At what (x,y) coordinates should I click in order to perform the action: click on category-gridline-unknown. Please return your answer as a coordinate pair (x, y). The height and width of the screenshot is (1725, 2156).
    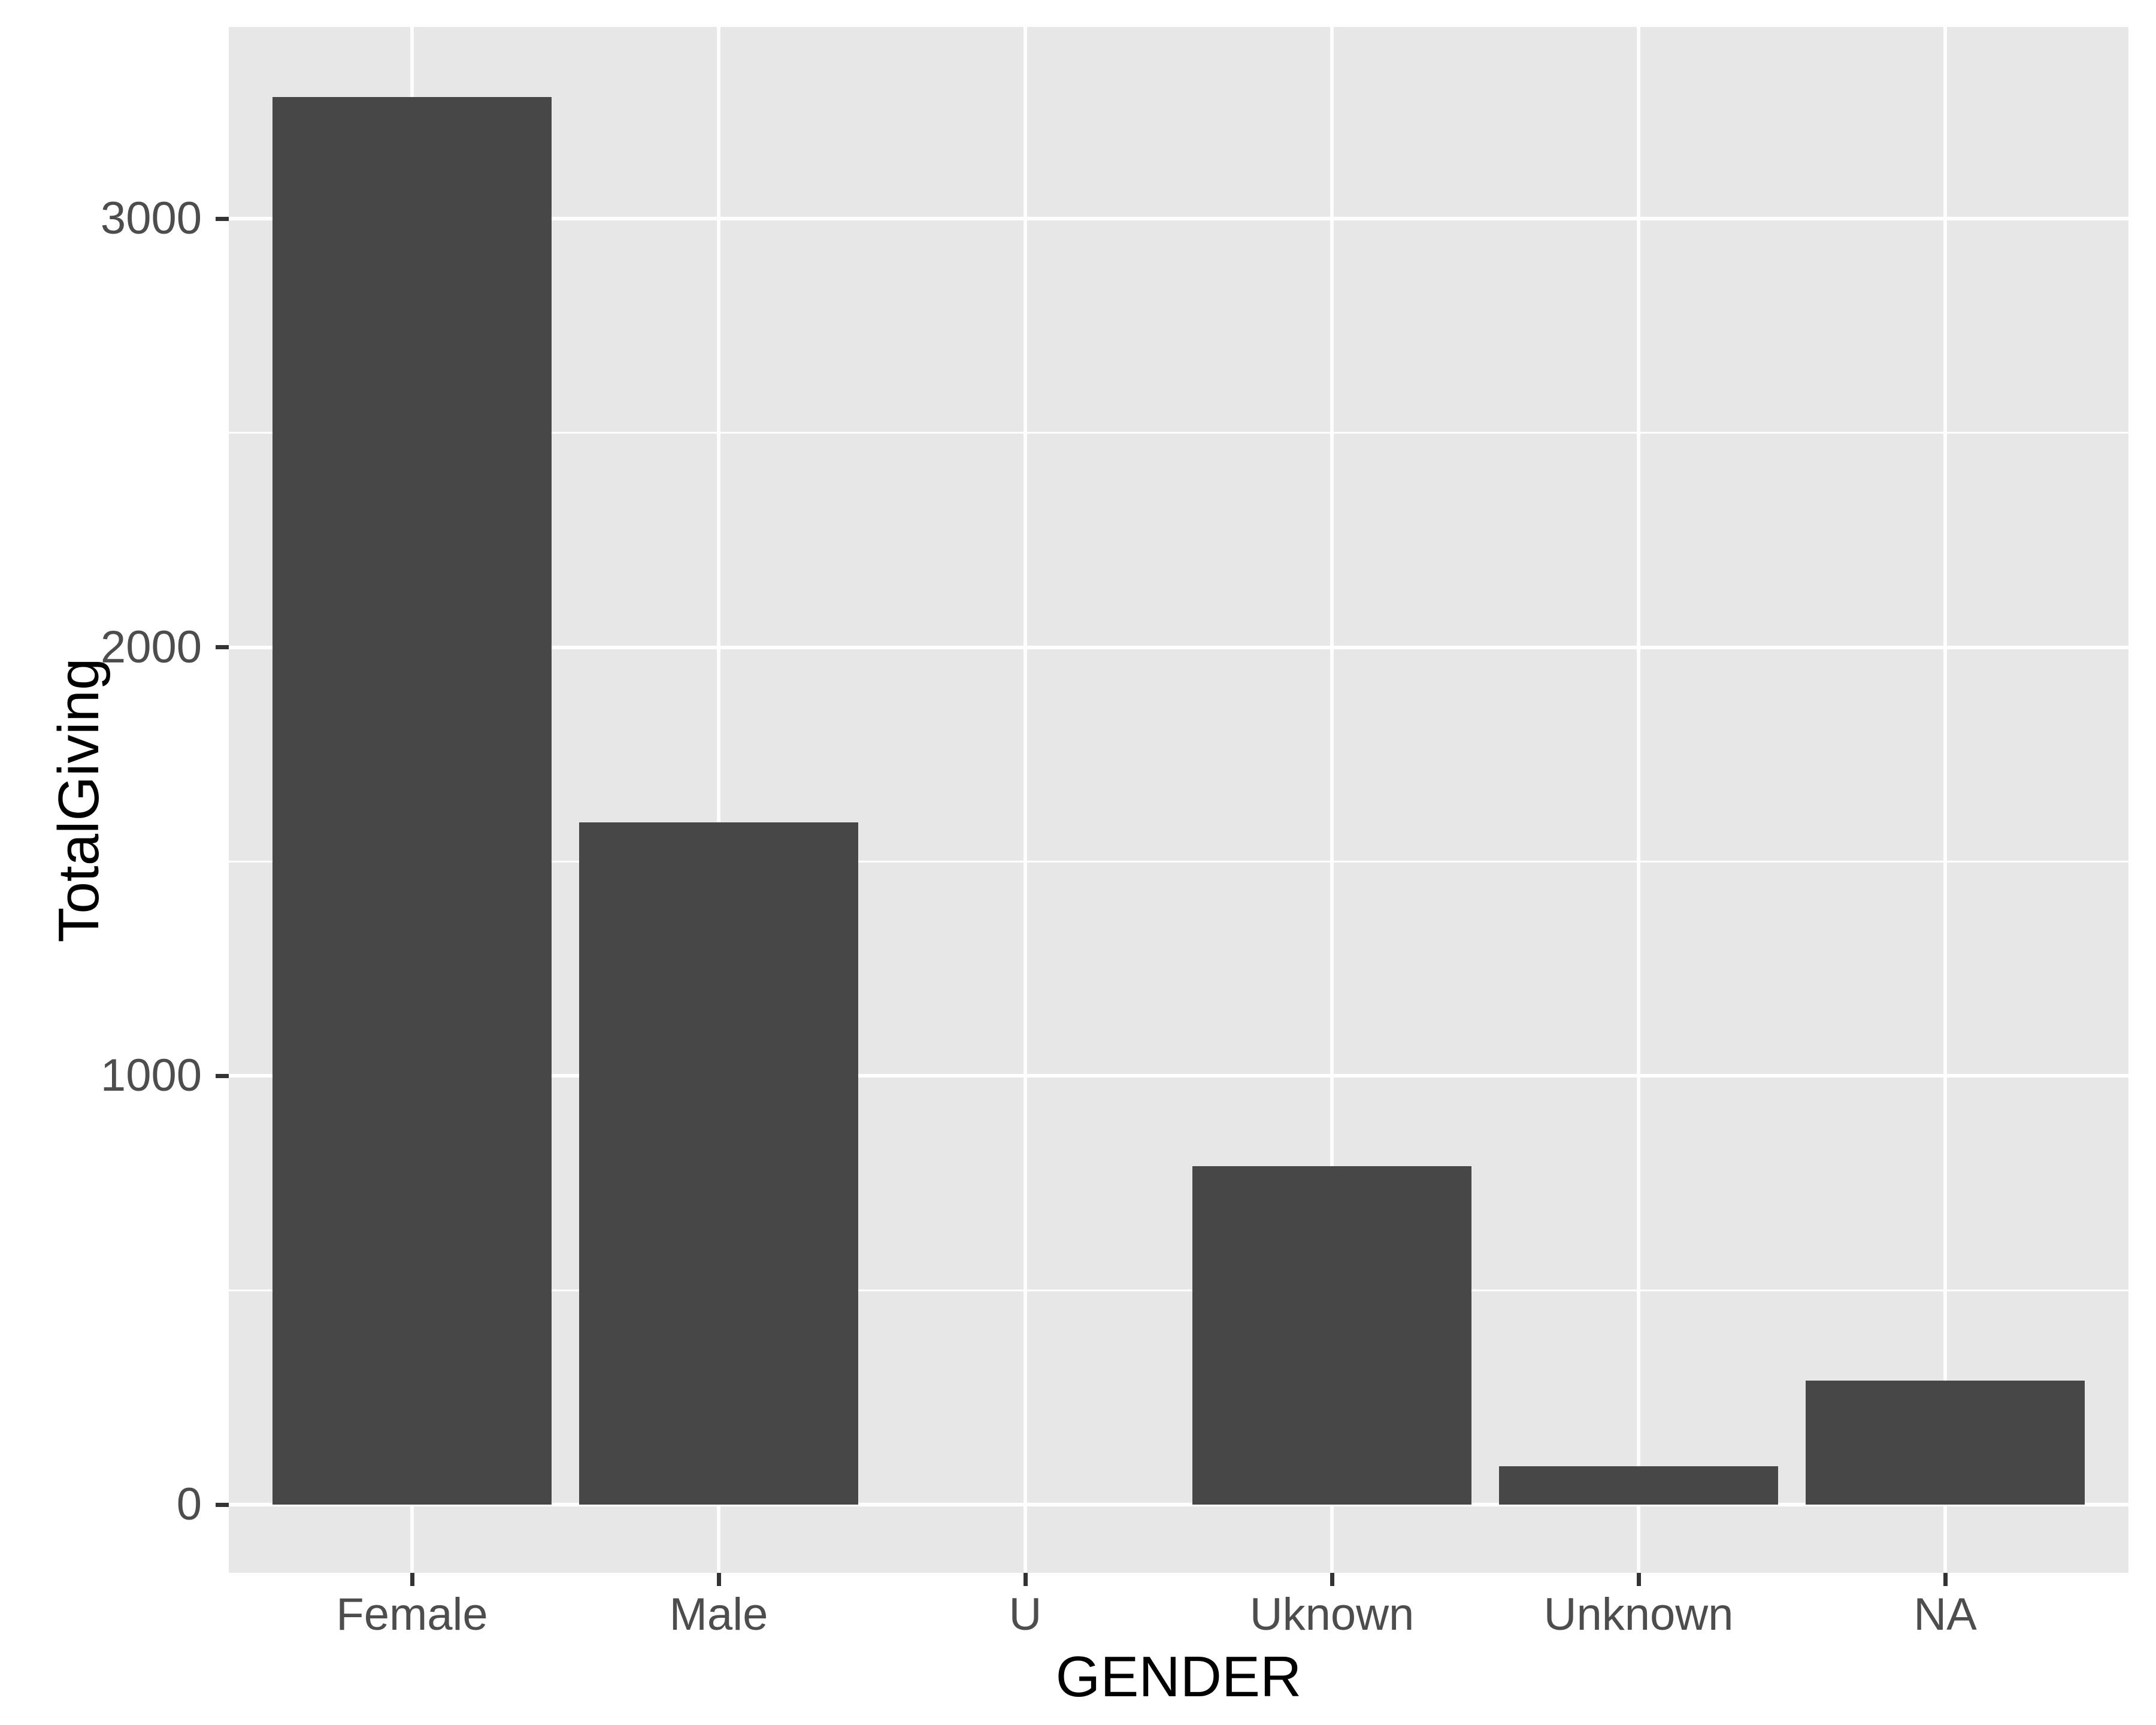
    Looking at the image, I should click on (1639, 800).